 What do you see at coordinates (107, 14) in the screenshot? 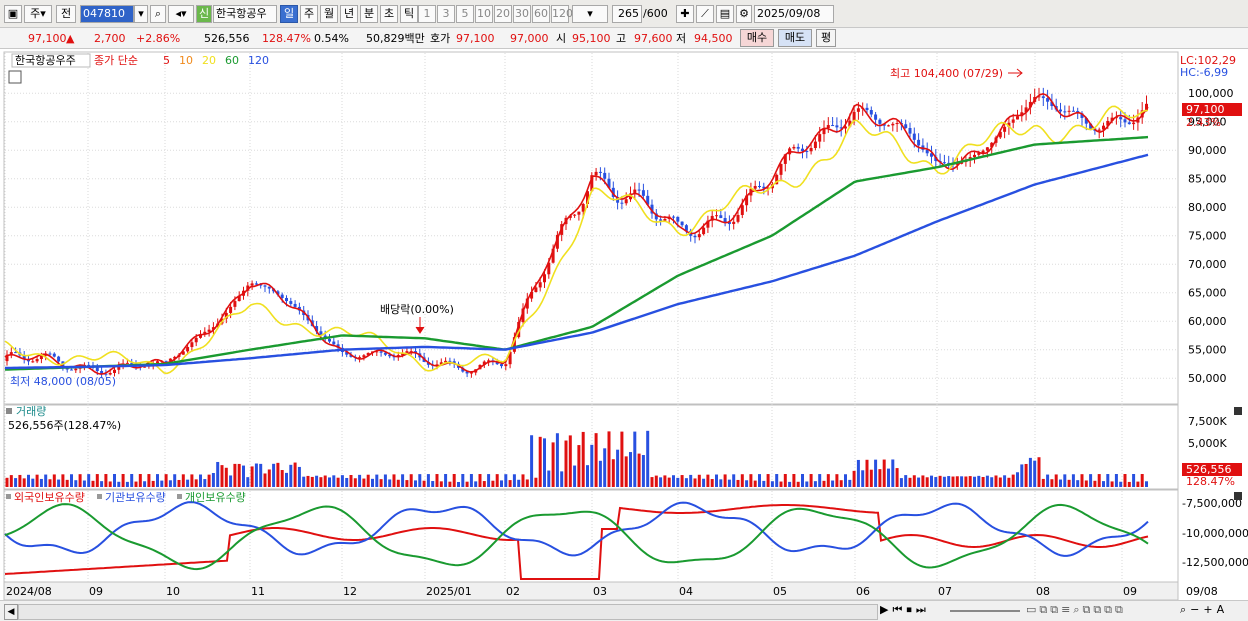
I see `code-input: 047810` at bounding box center [107, 14].